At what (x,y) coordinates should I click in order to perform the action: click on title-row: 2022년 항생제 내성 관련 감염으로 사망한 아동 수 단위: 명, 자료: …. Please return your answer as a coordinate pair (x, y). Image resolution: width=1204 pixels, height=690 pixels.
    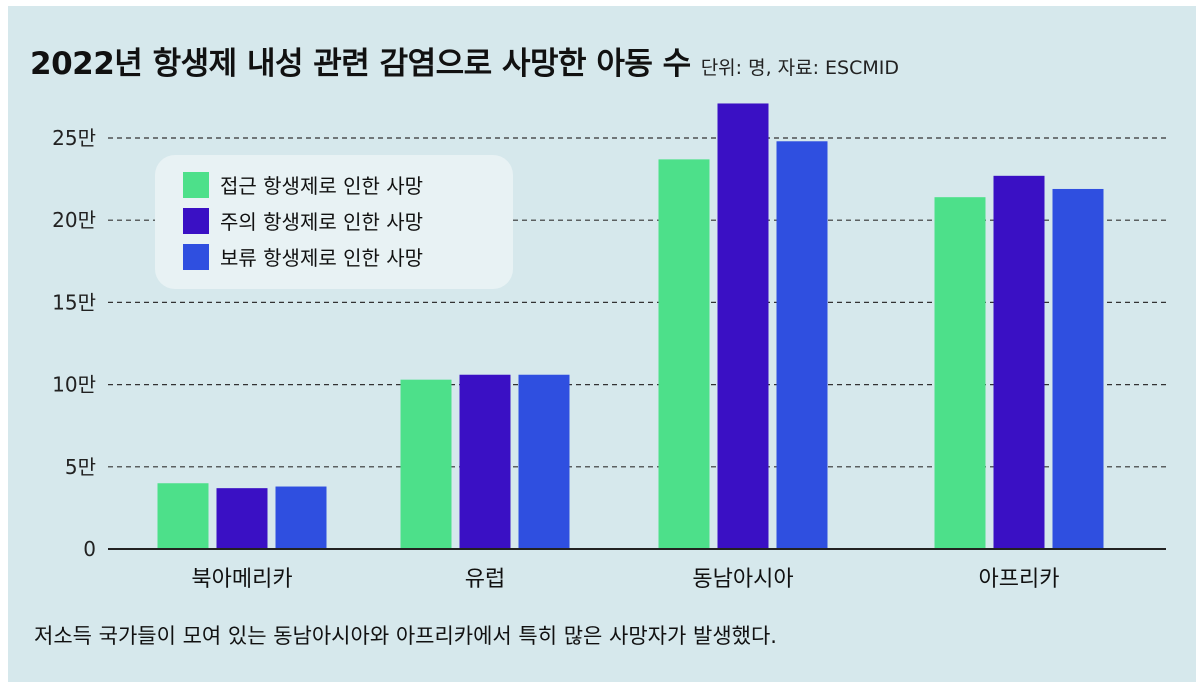
    Looking at the image, I should click on (464, 60).